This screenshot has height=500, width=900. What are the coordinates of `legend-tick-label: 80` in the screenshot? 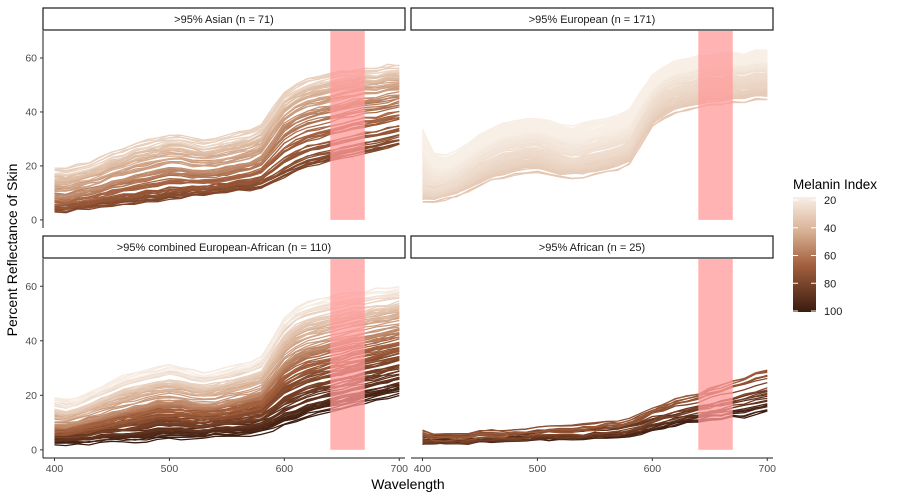 It's located at (830, 284).